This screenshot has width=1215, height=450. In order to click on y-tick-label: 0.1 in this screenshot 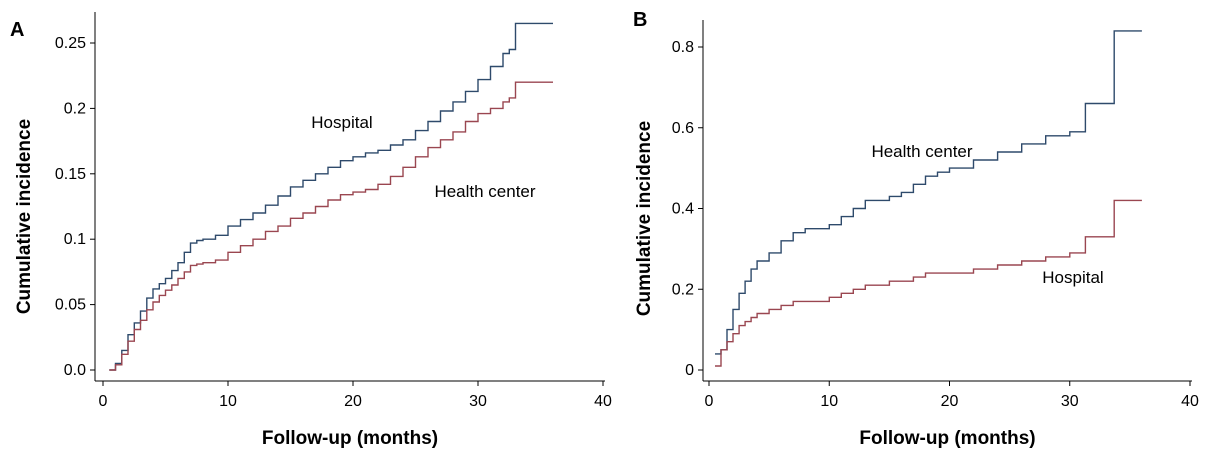, I will do `click(75, 239)`.